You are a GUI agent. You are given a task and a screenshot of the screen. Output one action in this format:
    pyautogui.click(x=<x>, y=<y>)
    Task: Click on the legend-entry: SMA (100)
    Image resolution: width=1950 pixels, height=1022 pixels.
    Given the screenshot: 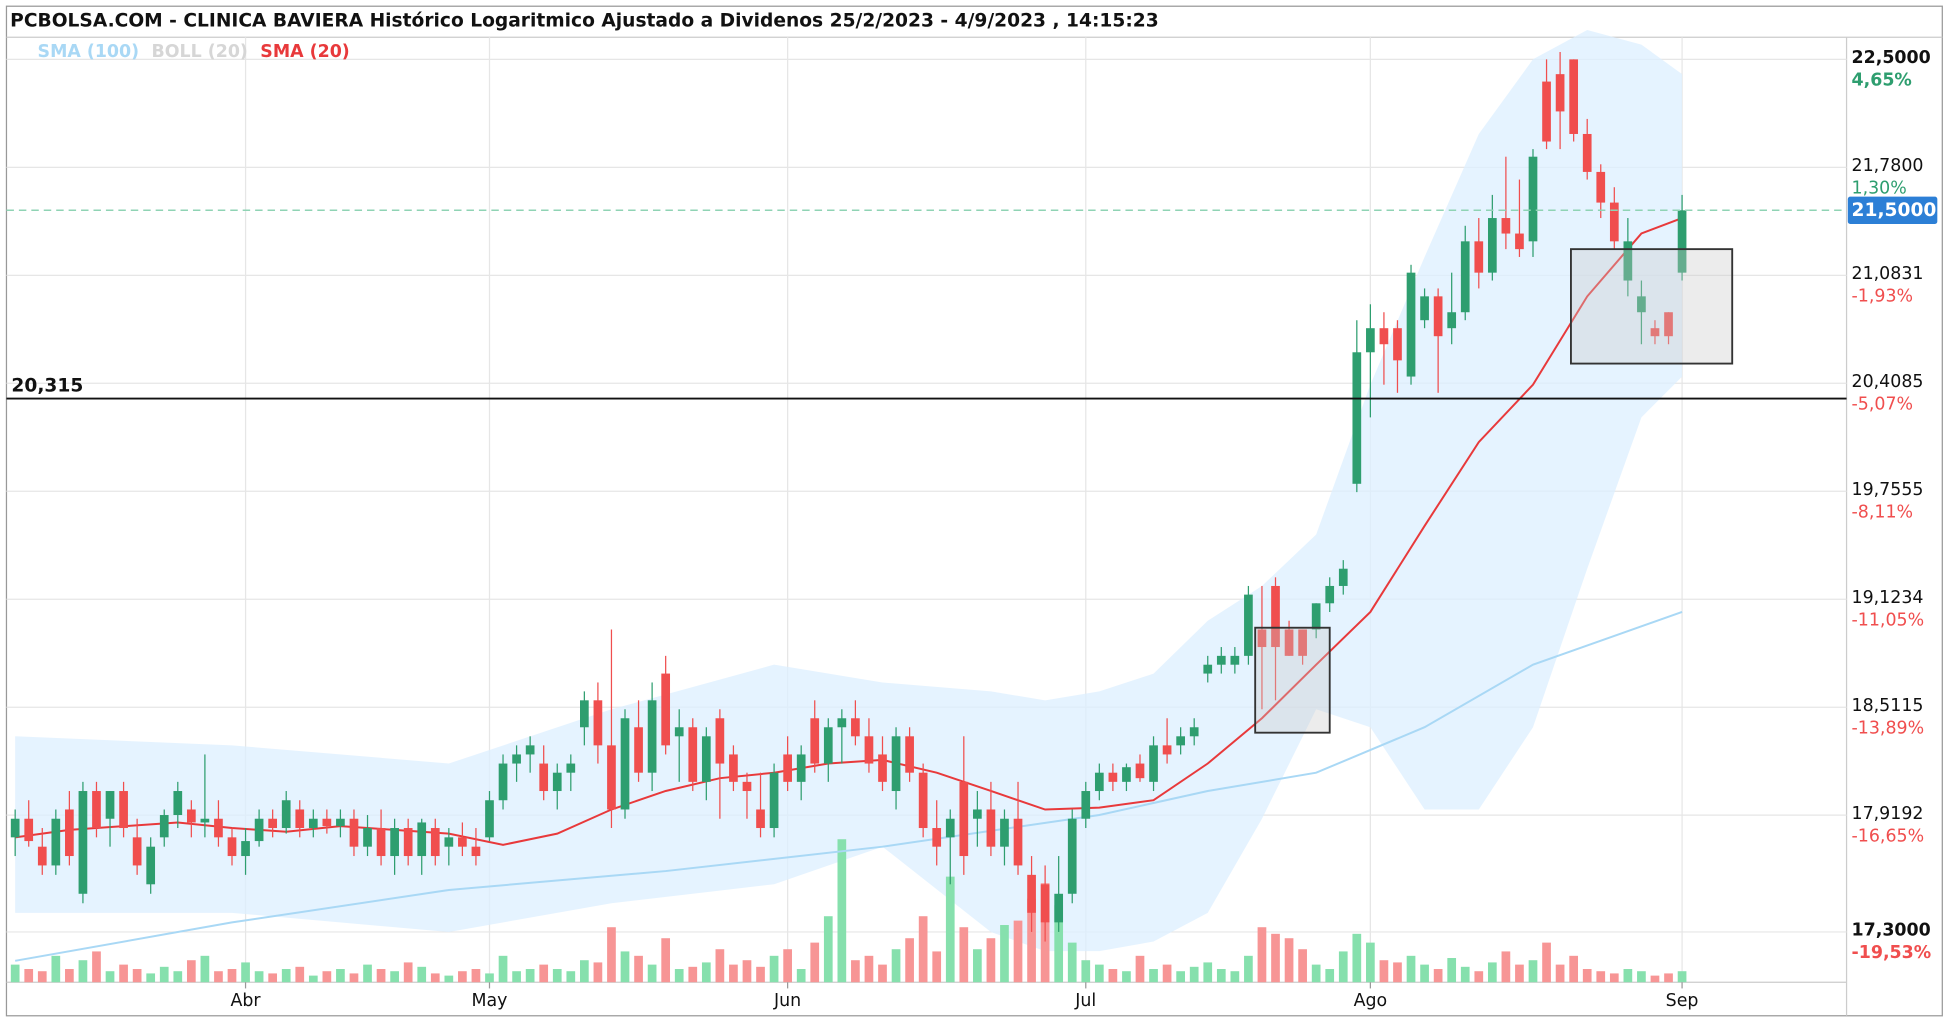 What is the action you would take?
    pyautogui.click(x=89, y=52)
    